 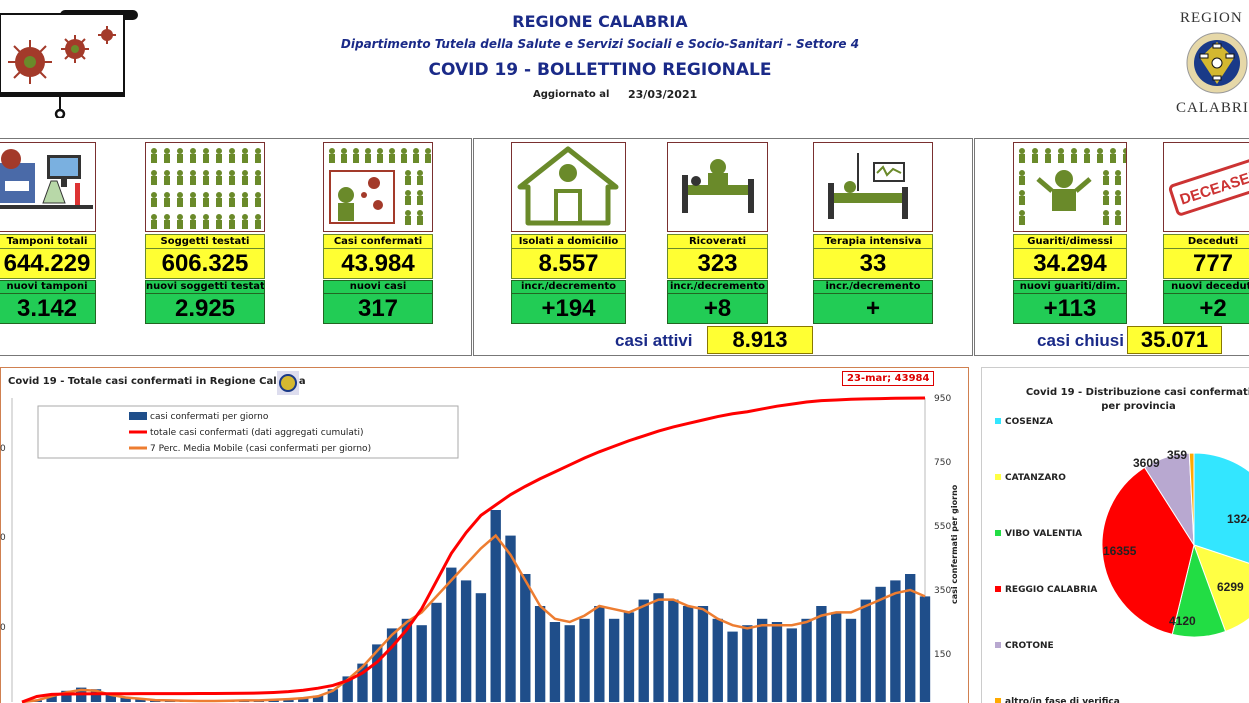 I want to click on right-tick-label: 550, so click(x=942, y=527).